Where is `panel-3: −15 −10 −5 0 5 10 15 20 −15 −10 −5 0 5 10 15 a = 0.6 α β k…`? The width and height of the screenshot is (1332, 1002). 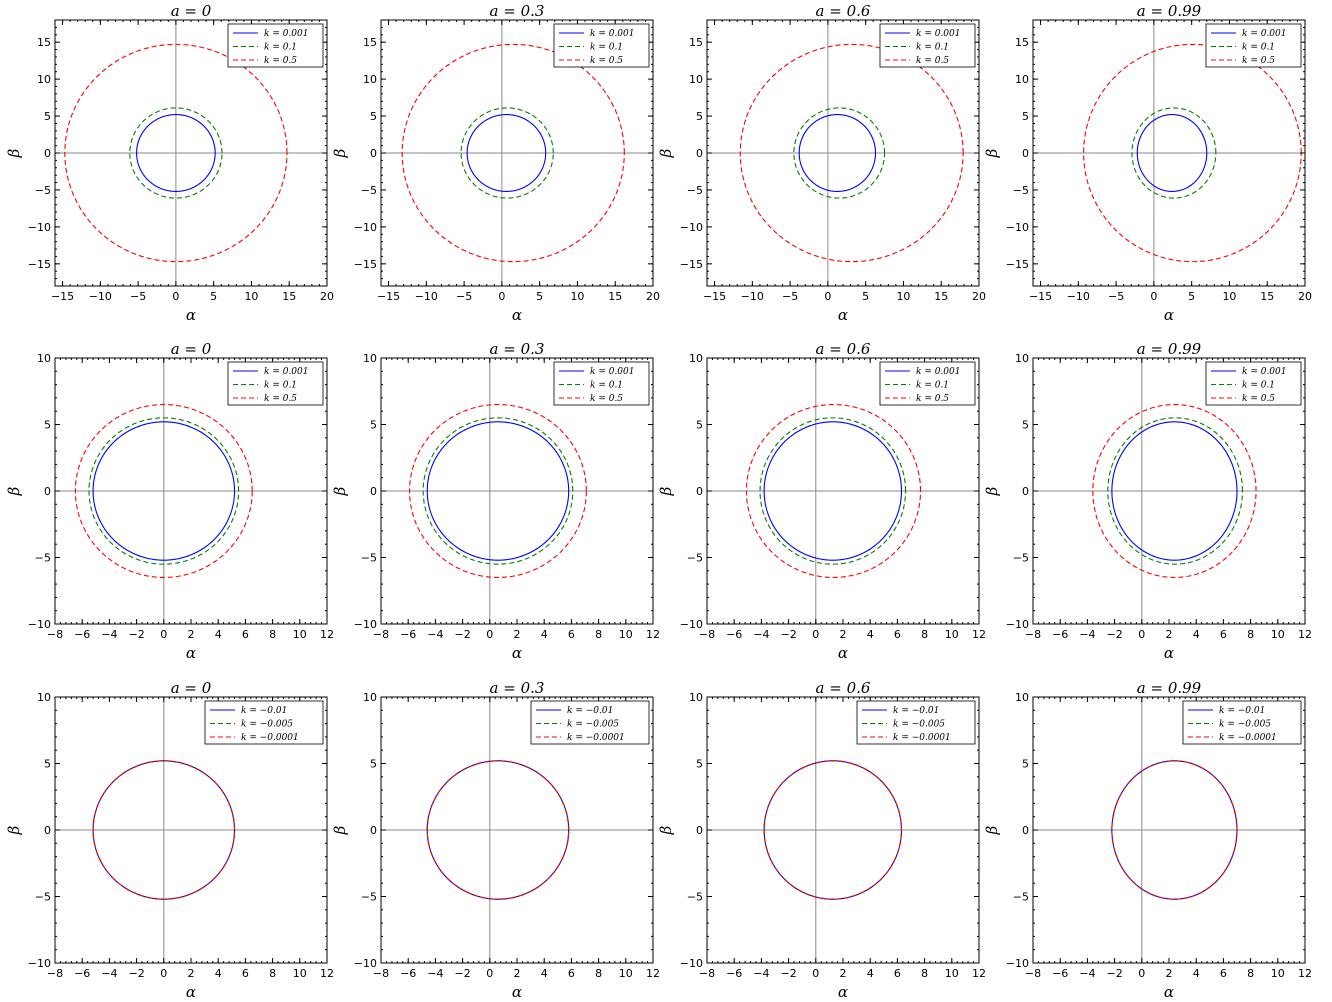
panel-3: −15 −10 −5 0 5 10 15 20 −15 −10 −5 0 5 10 15 a = 0.6 α β k… is located at coordinates (821, 163).